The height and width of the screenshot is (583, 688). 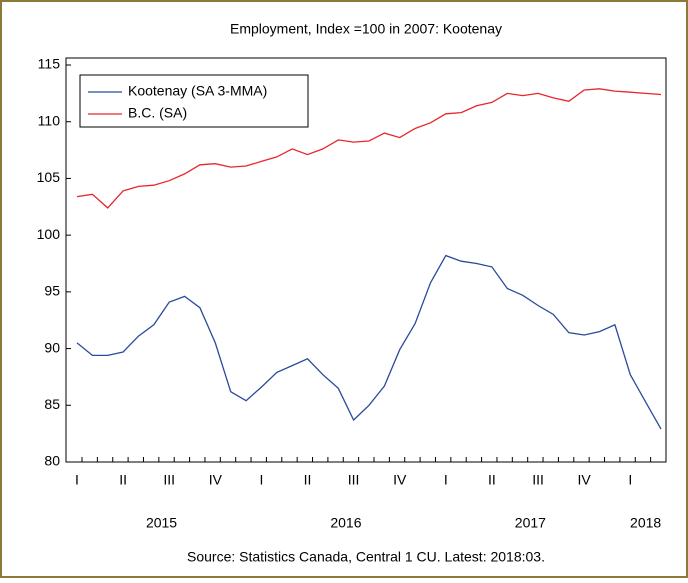 I want to click on year-label: 2017, so click(x=530, y=523).